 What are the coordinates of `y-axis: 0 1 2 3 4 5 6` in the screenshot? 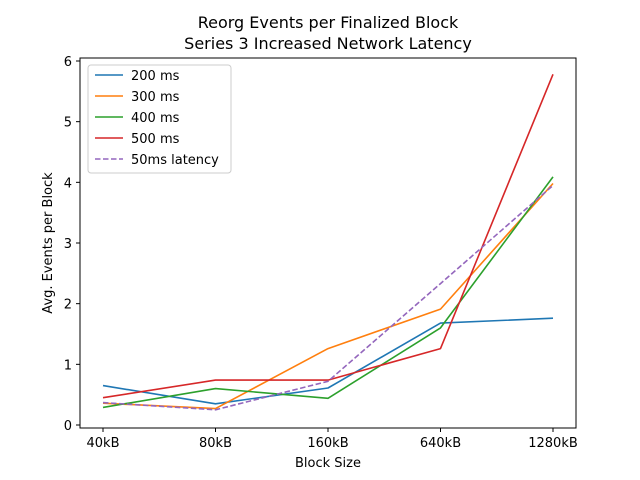 It's located at (72, 244).